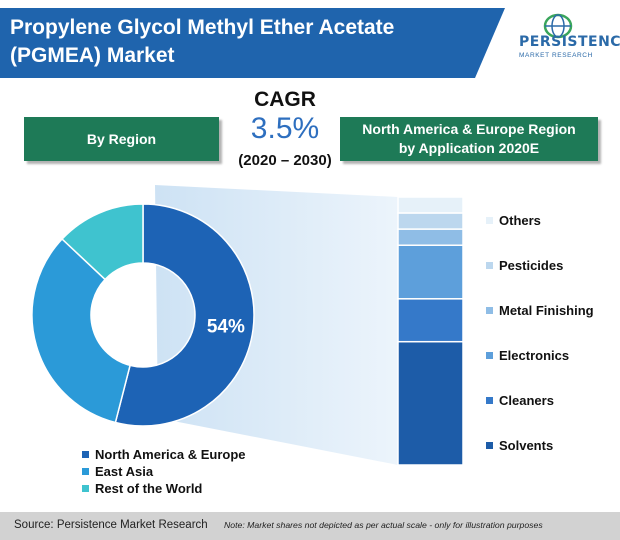  I want to click on page-title-line1: Propylene Glycol Methyl Ether Acetate, so click(202, 27).